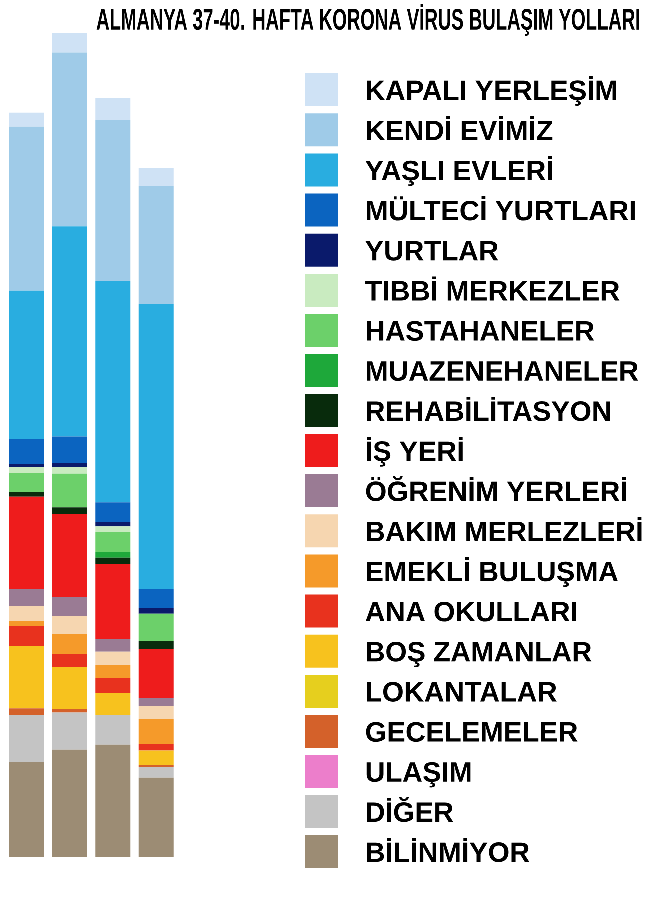 Image resolution: width=649 pixels, height=900 pixels. Describe the element at coordinates (488, 409) in the screenshot. I see `legend-label: REHABİLİTASYON` at that location.